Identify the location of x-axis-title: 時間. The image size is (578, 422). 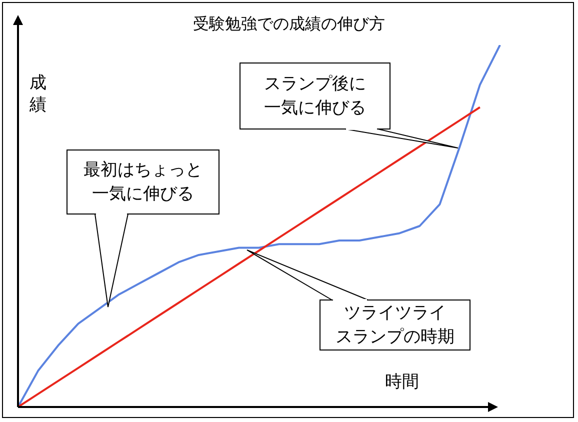
(402, 382).